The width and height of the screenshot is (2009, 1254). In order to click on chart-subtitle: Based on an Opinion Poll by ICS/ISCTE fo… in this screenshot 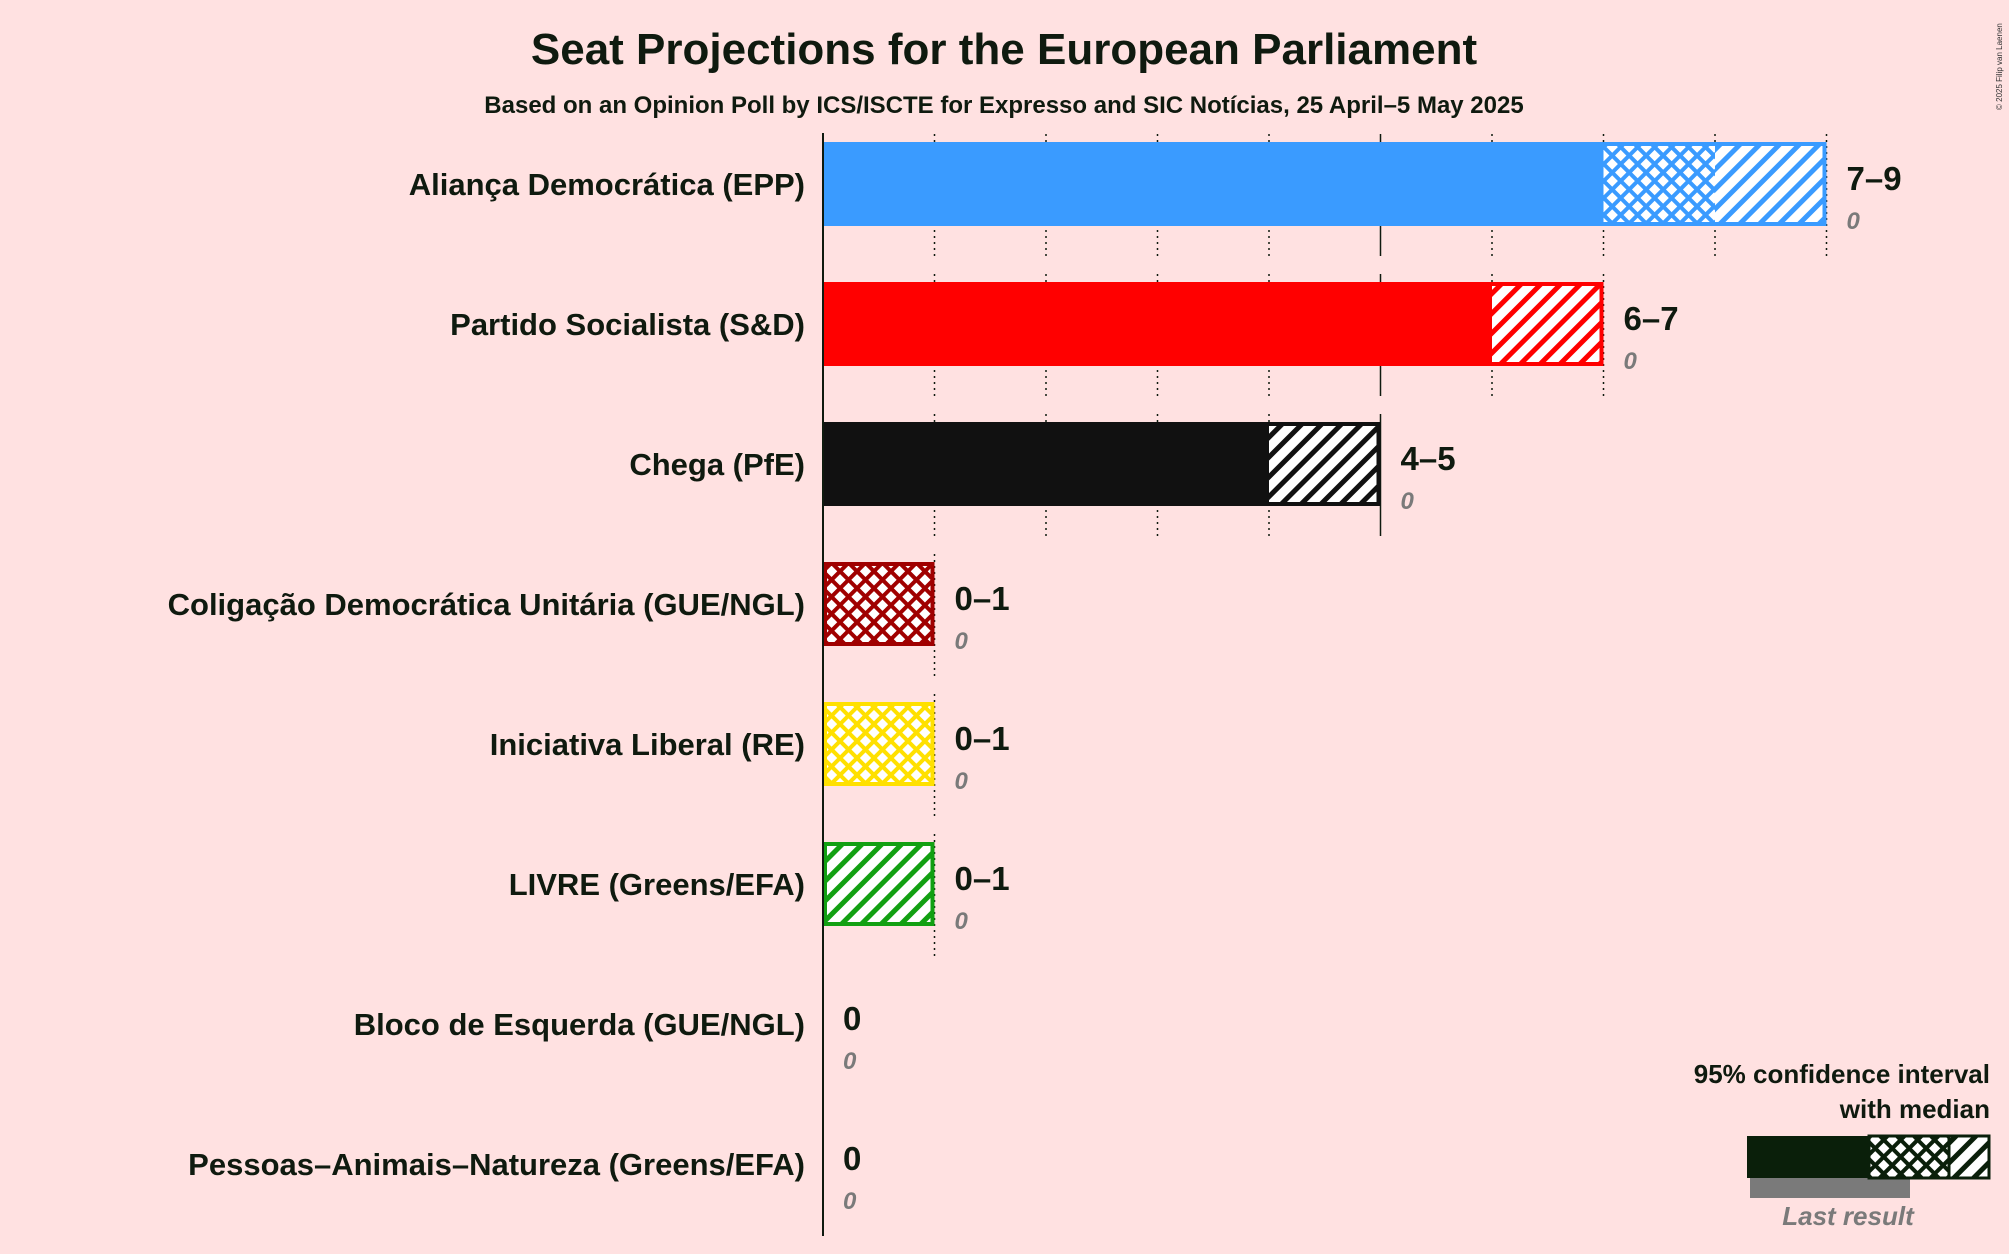, I will do `click(1003, 105)`.